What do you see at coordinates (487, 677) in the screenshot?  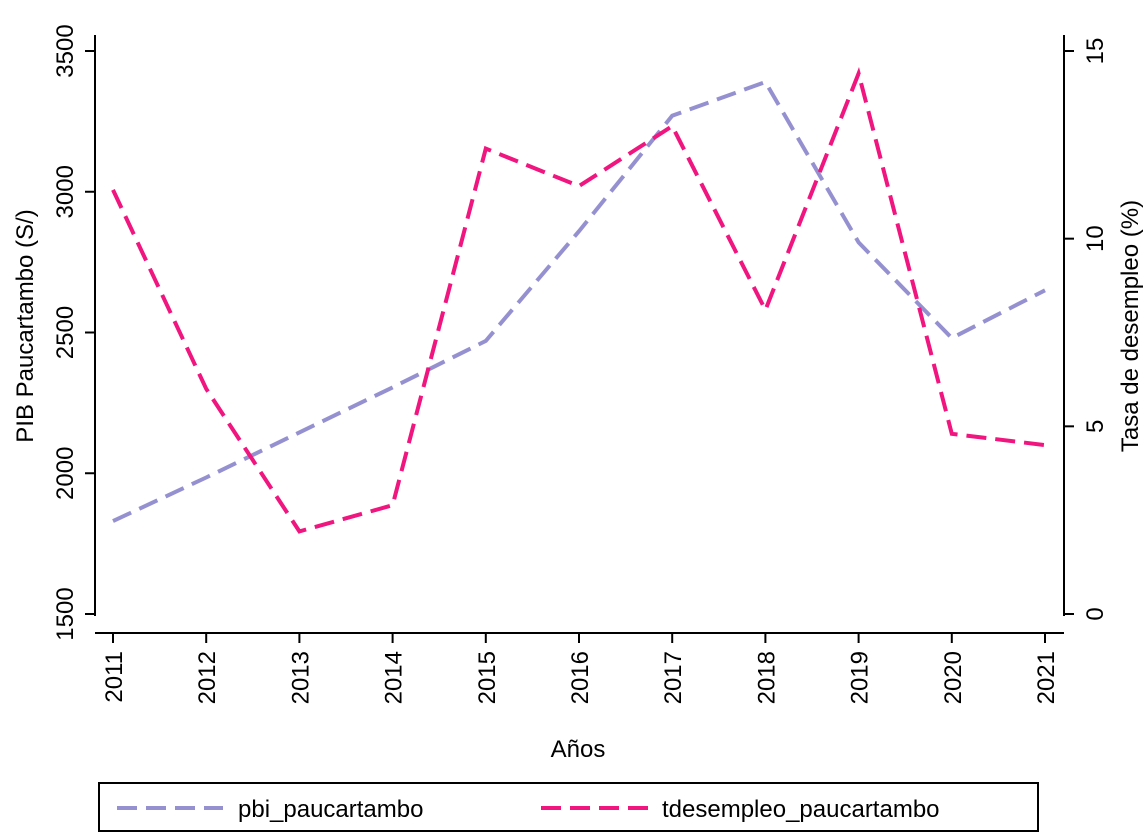 I see `x-tick-label: 2015` at bounding box center [487, 677].